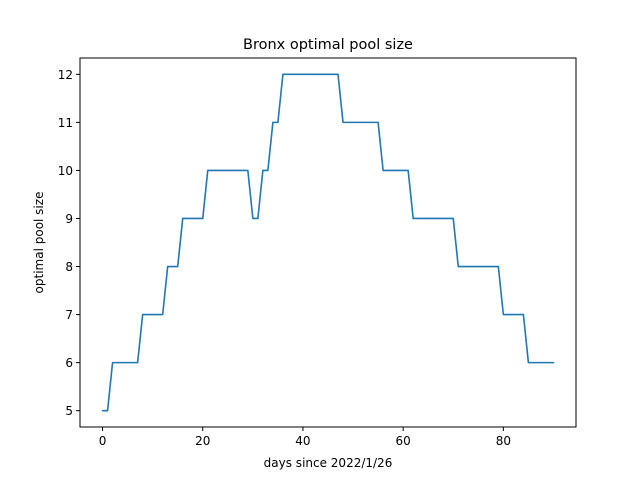 Image resolution: width=640 pixels, height=480 pixels. What do you see at coordinates (103, 441) in the screenshot?
I see `x-tick-label: 0` at bounding box center [103, 441].